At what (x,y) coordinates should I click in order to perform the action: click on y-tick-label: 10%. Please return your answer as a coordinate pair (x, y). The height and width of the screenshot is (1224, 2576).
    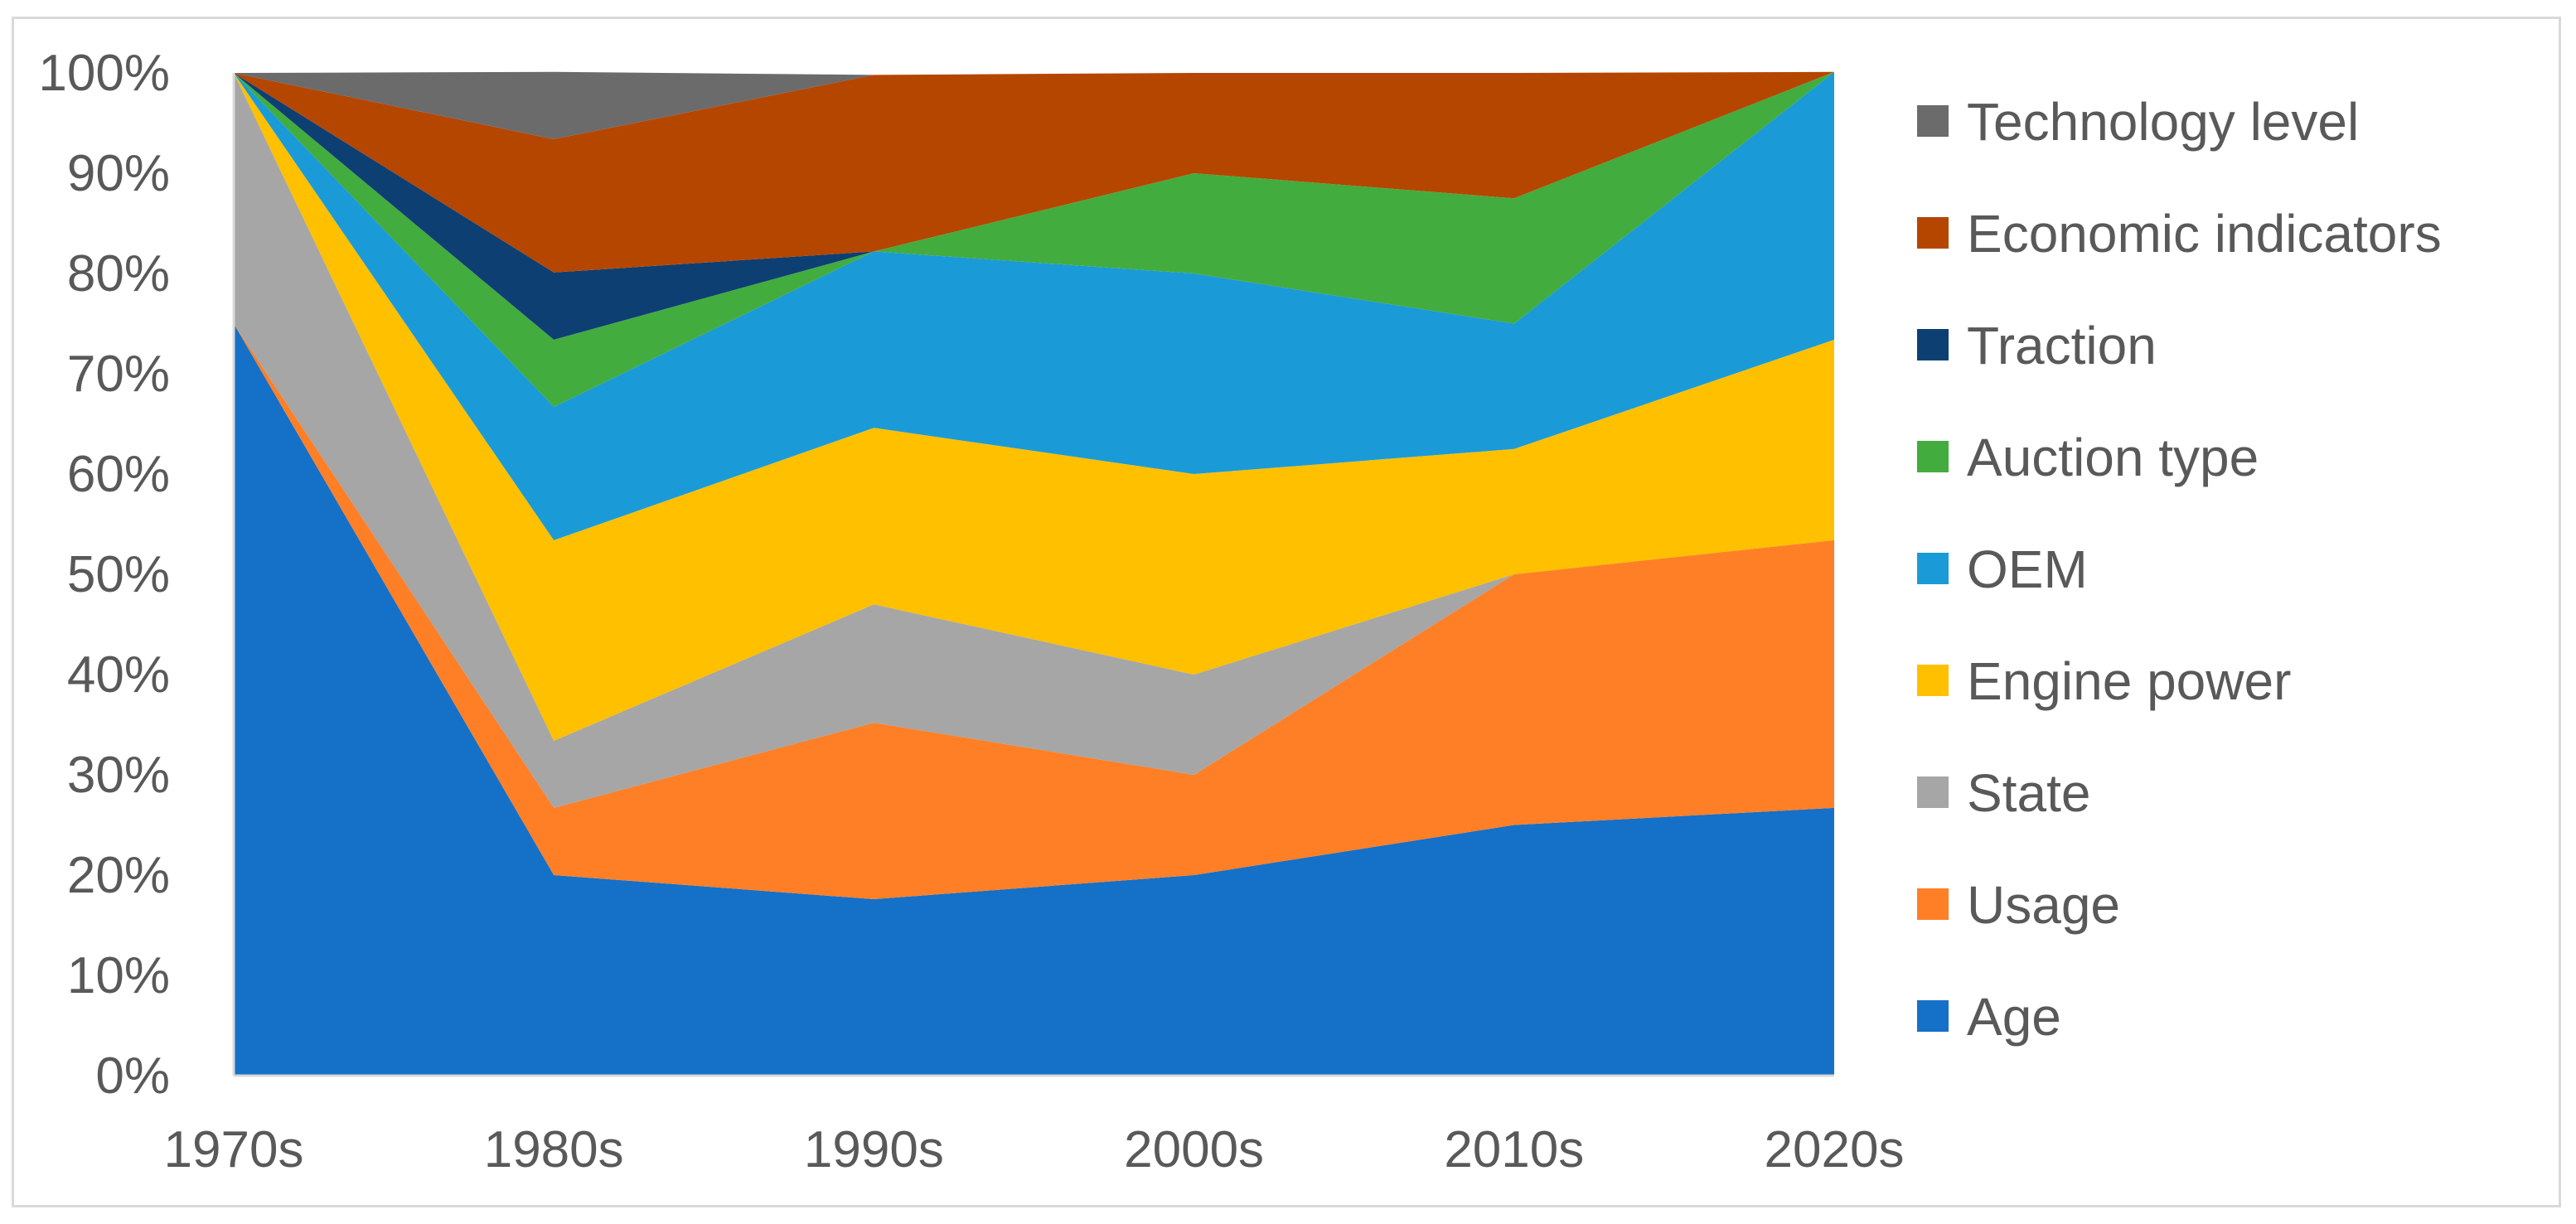
    Looking at the image, I should click on (118, 975).